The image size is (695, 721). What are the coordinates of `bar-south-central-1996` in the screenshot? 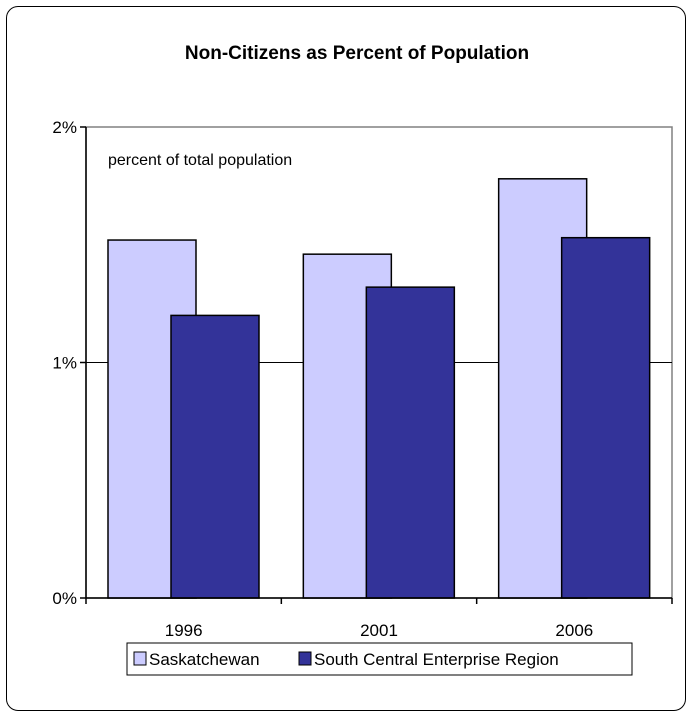 It's located at (215, 456).